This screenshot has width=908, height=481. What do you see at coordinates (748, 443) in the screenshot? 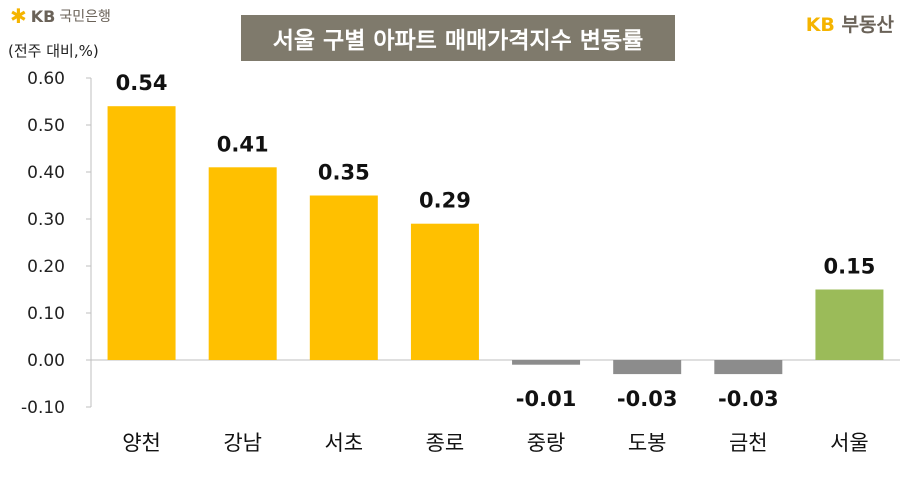
I see `category-label: 금천` at bounding box center [748, 443].